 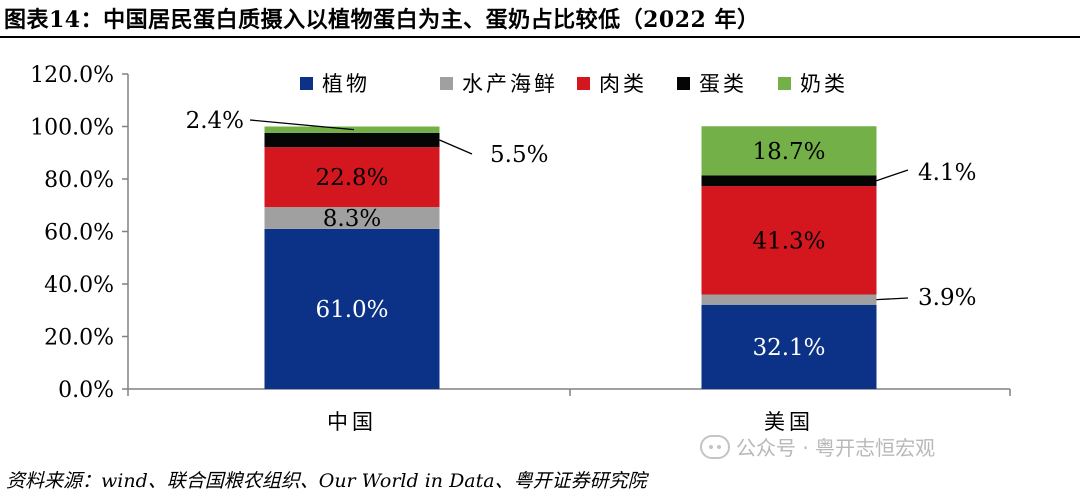 I want to click on data-label: 3.9%, so click(x=947, y=298).